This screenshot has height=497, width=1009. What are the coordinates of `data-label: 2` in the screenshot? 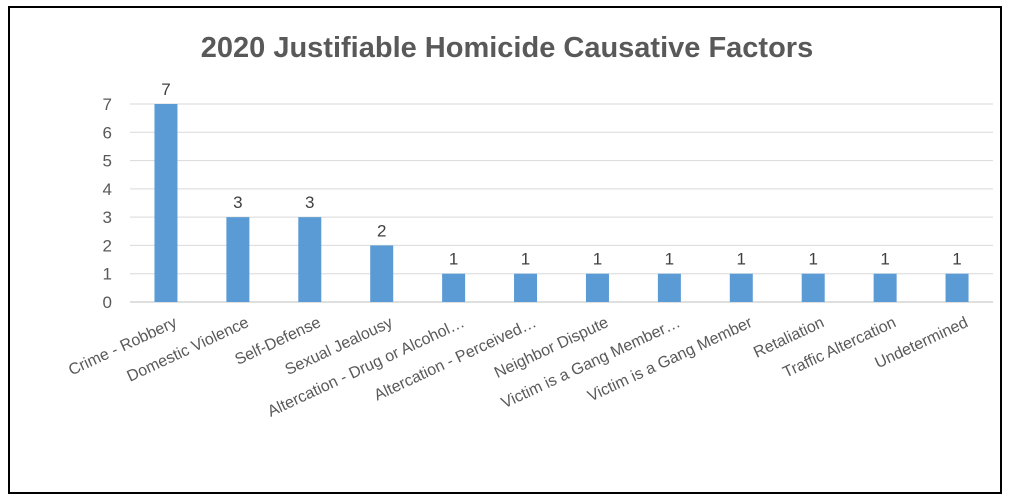 It's located at (381, 230).